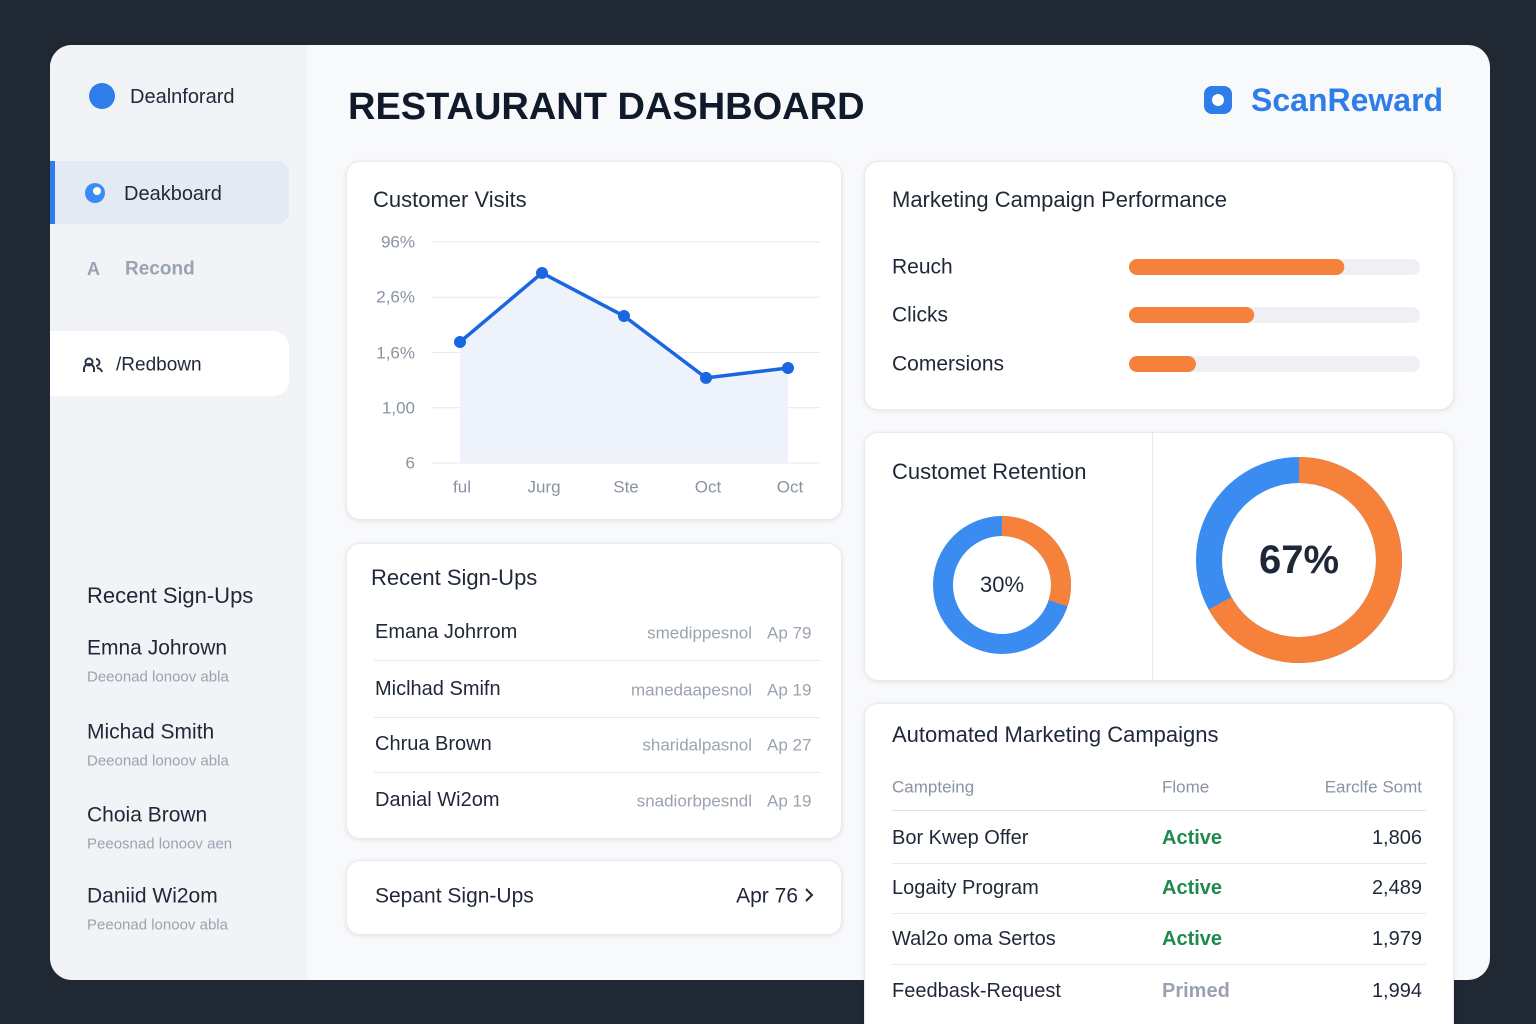 The width and height of the screenshot is (1536, 1024). What do you see at coordinates (694, 801) in the screenshot?
I see `signup-email: snadiorbpesndl` at bounding box center [694, 801].